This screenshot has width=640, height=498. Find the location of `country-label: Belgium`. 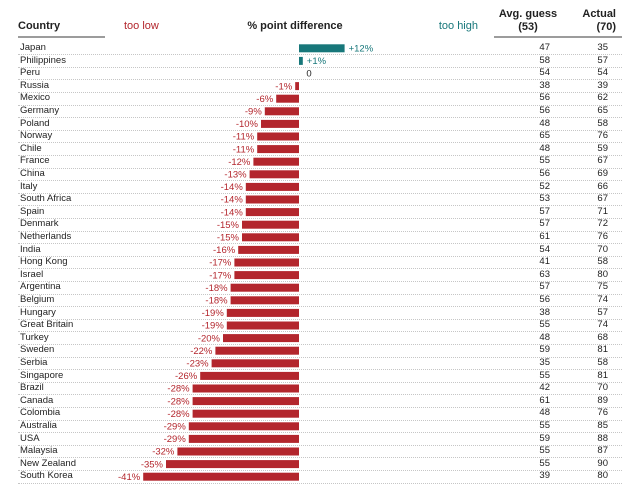

country-label: Belgium is located at coordinates (37, 299).